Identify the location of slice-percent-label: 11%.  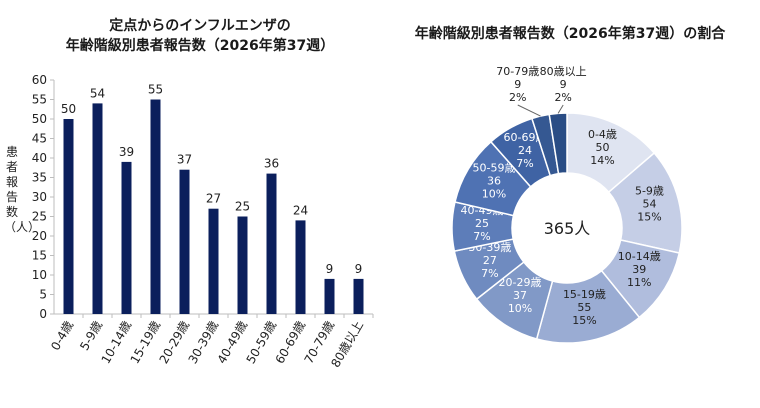
(639, 282).